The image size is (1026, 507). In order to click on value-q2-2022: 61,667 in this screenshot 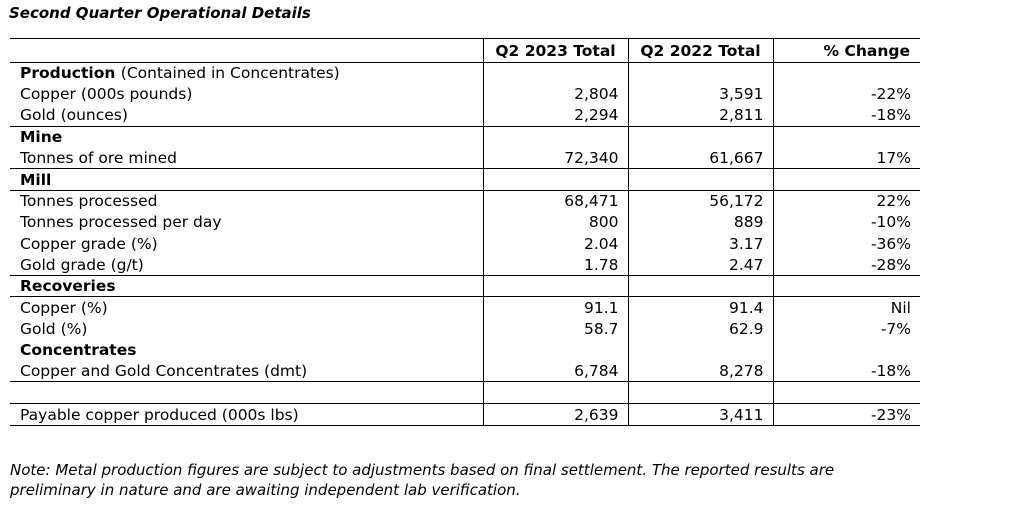, I will do `click(700, 158)`.